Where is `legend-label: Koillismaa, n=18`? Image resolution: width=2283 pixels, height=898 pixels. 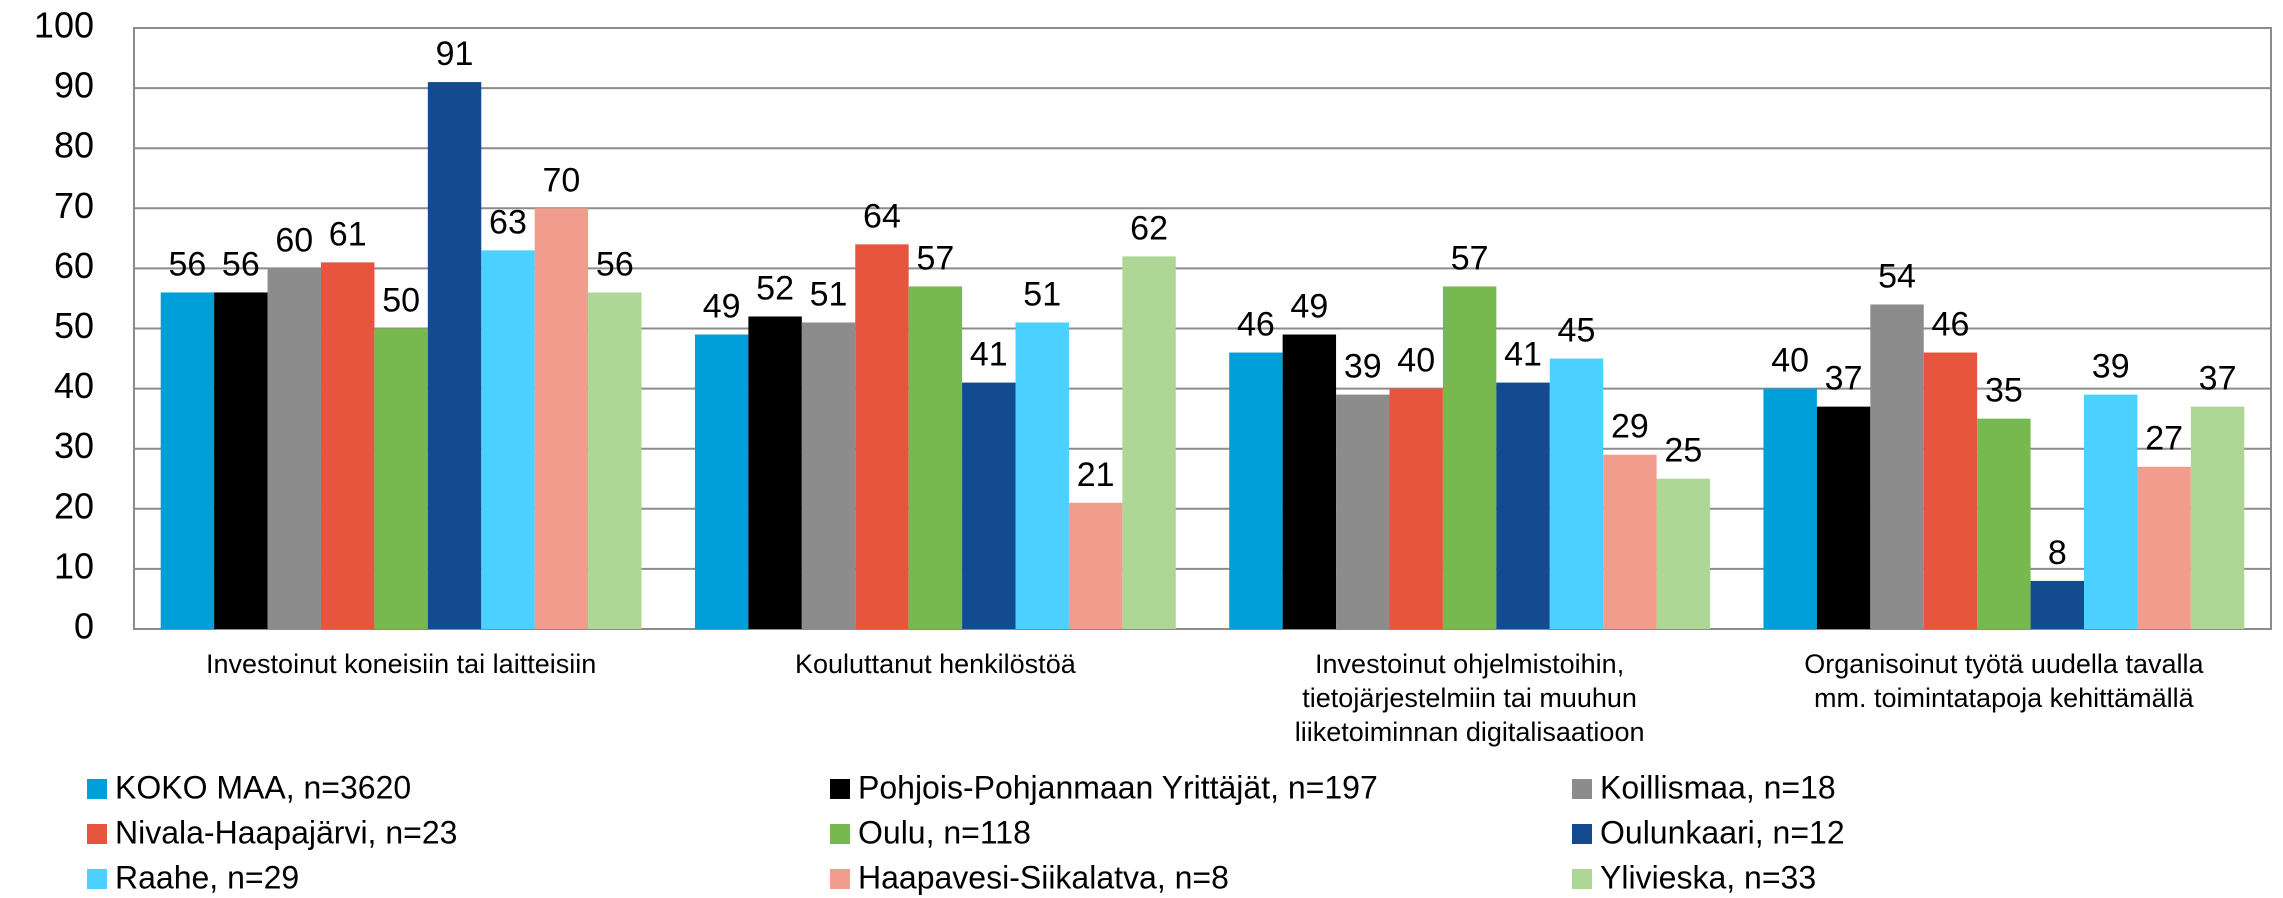 legend-label: Koillismaa, n=18 is located at coordinates (1718, 787).